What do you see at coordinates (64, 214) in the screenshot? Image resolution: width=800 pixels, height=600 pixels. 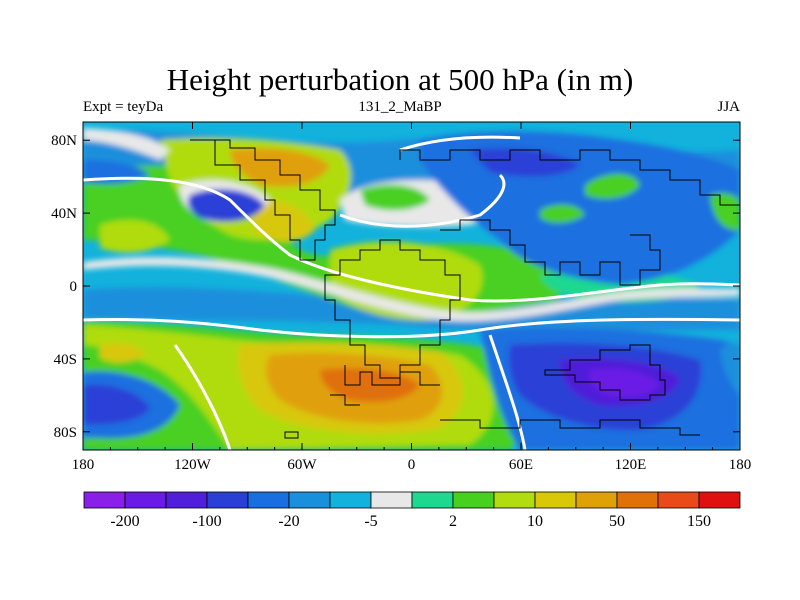 I see `y-tick-label: 40N` at bounding box center [64, 214].